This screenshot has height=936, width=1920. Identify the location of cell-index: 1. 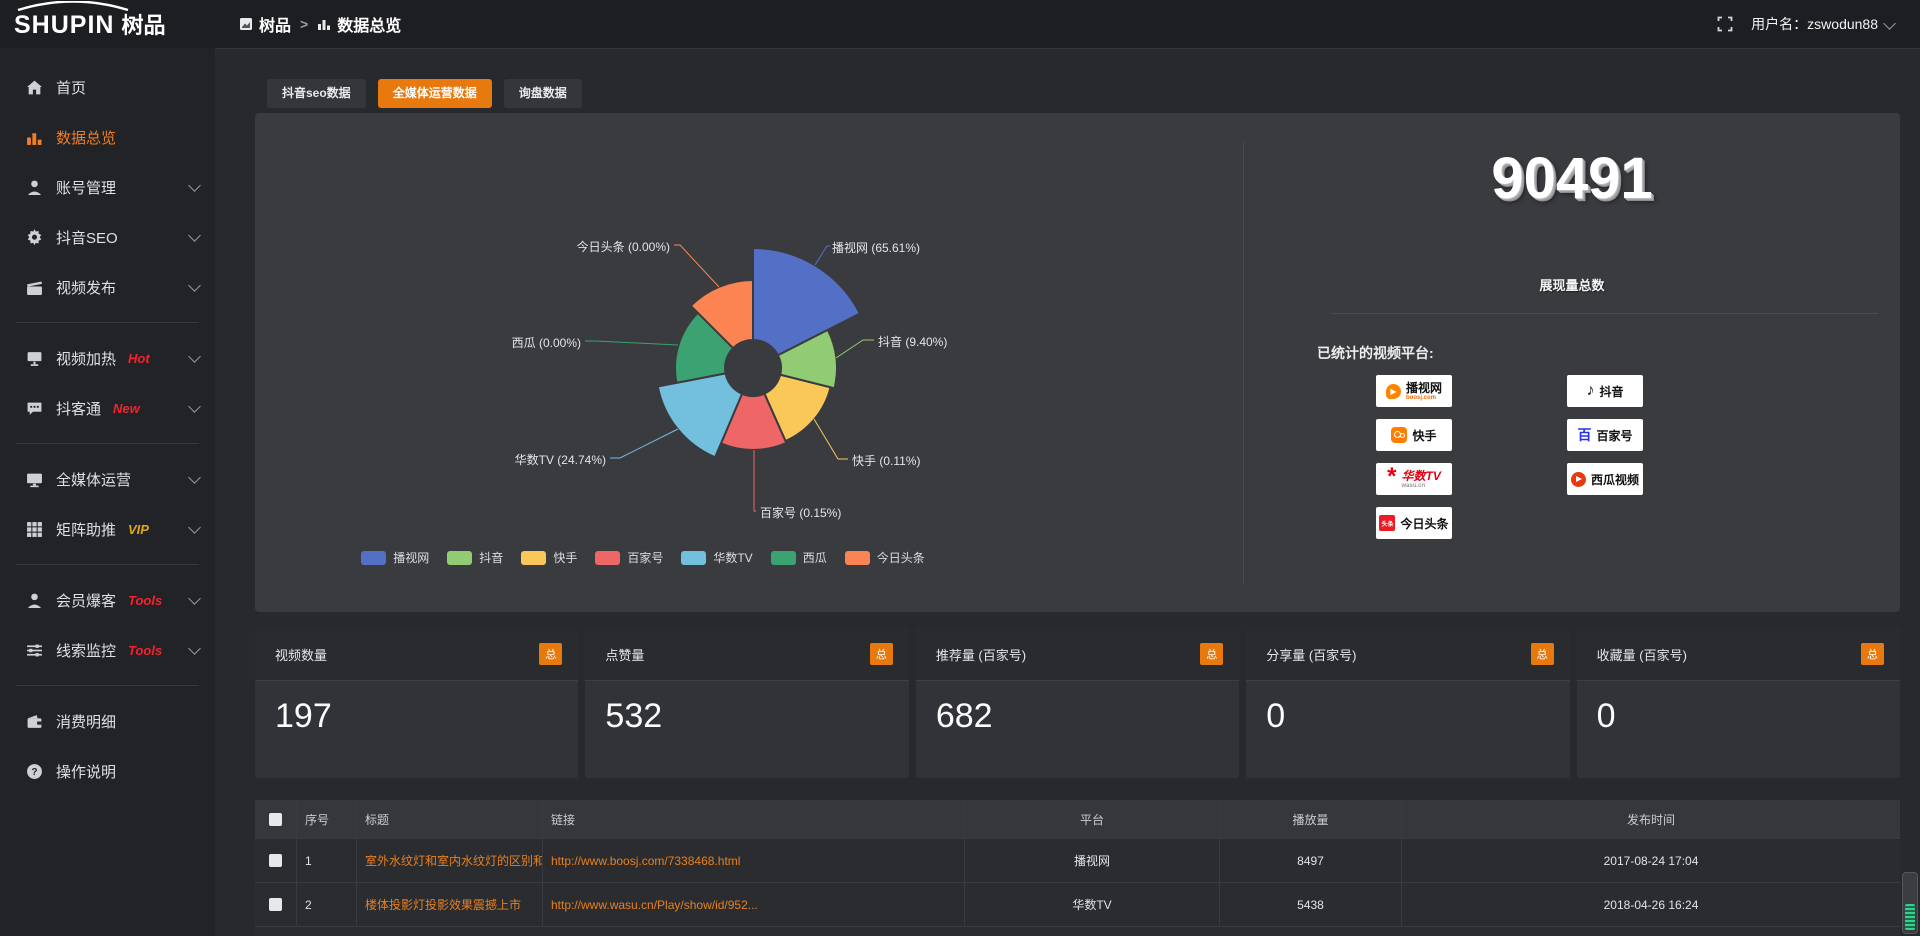
(327, 860).